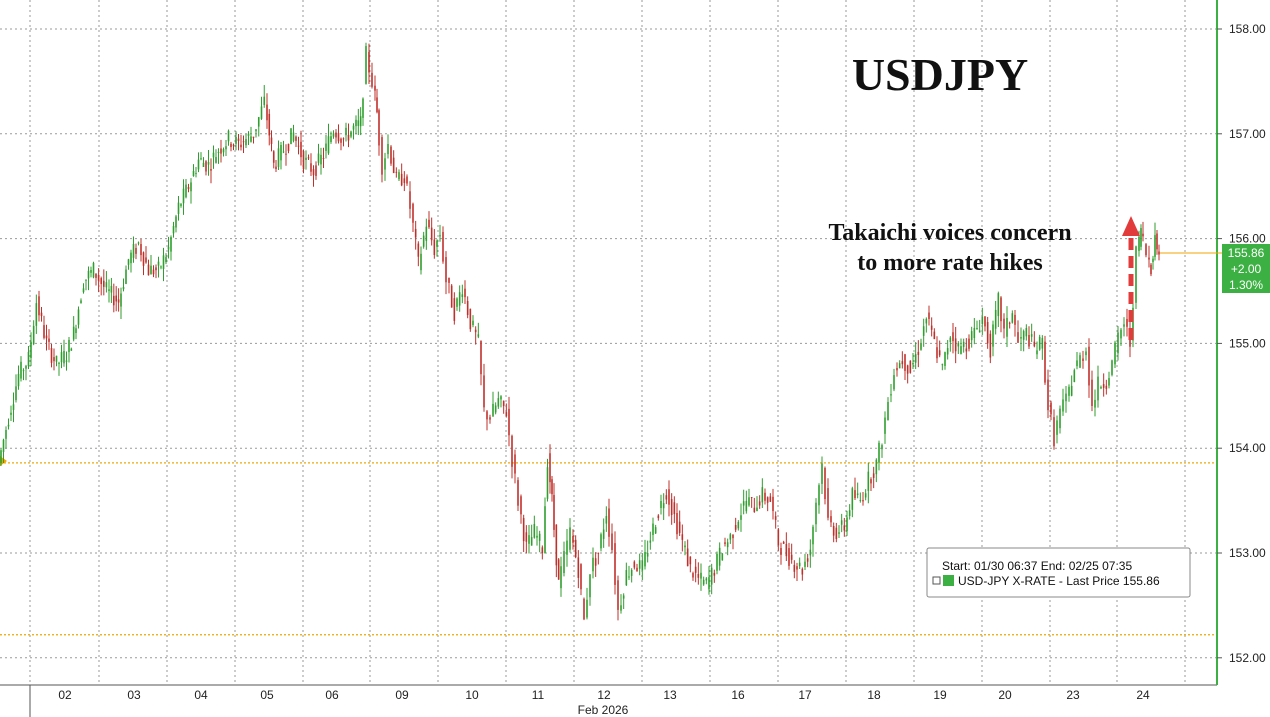  What do you see at coordinates (604, 695) in the screenshot?
I see `x-tick-label: 12` at bounding box center [604, 695].